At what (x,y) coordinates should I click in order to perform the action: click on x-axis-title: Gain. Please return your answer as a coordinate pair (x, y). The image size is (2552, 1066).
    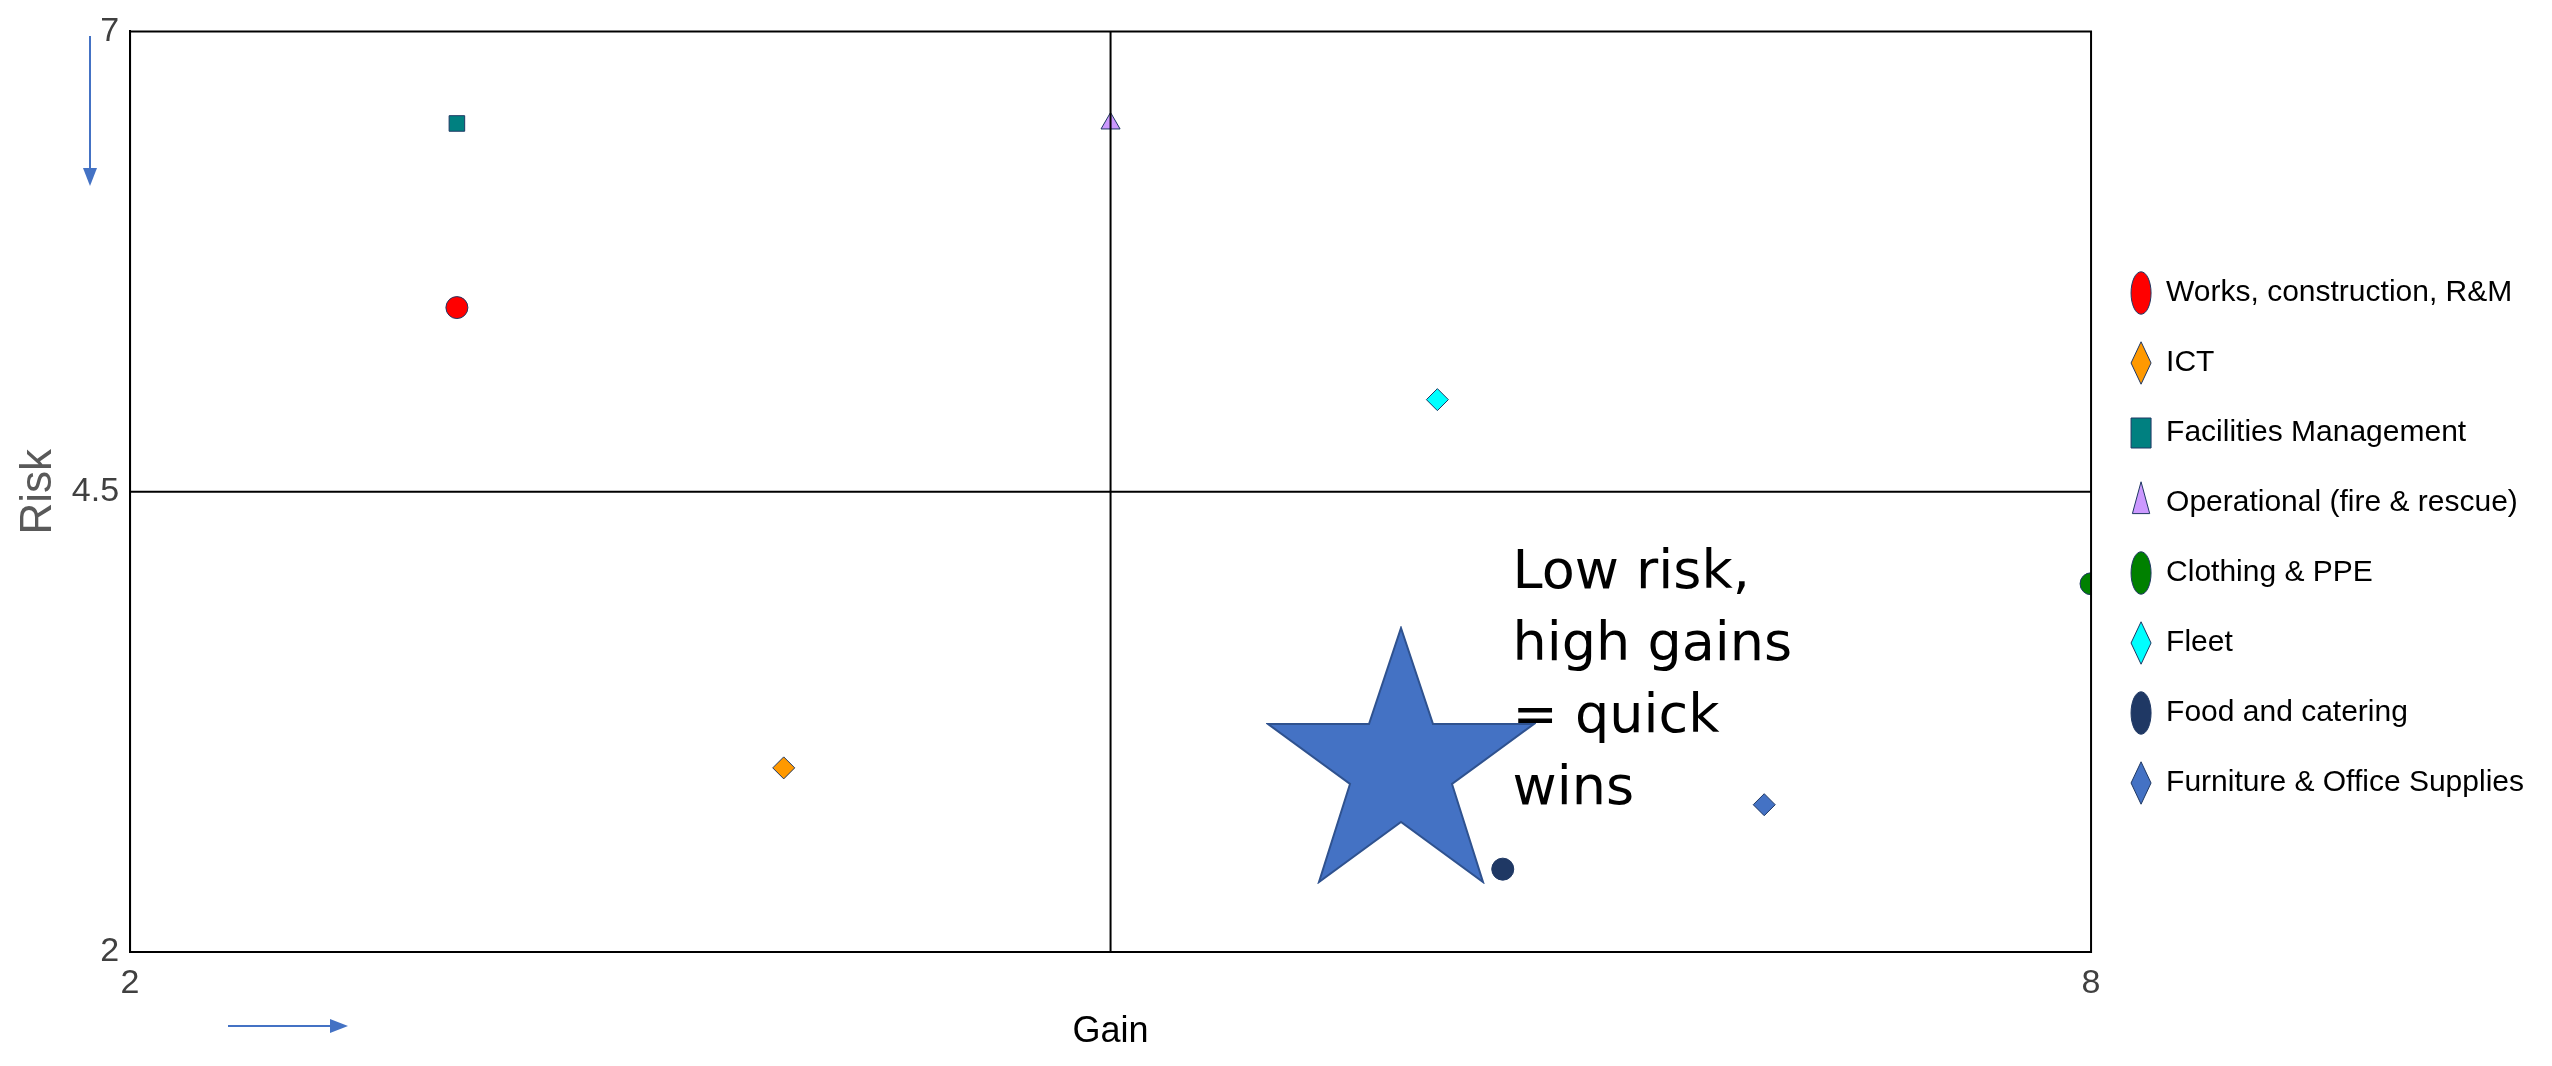
    Looking at the image, I should click on (1110, 1030).